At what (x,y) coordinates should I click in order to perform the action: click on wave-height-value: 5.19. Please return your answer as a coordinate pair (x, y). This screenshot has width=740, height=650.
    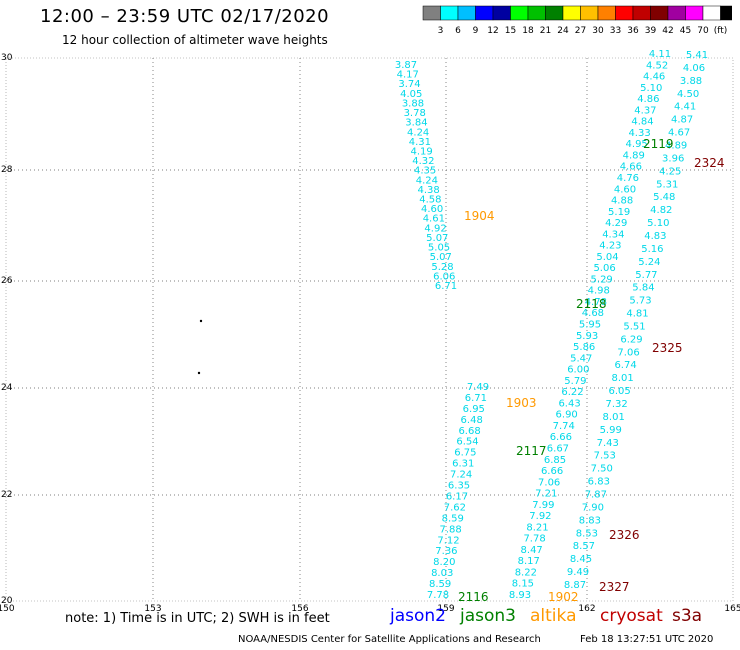
    Looking at the image, I should click on (619, 212).